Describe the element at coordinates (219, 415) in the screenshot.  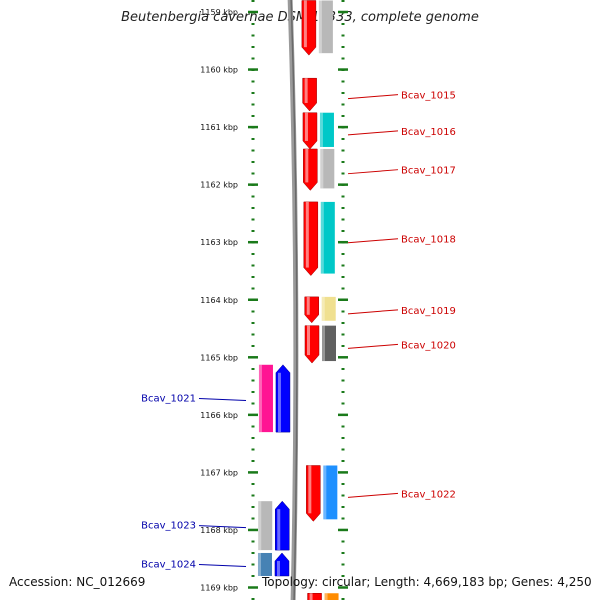
I see `ruler-tick-label: 1166 kbp` at that location.